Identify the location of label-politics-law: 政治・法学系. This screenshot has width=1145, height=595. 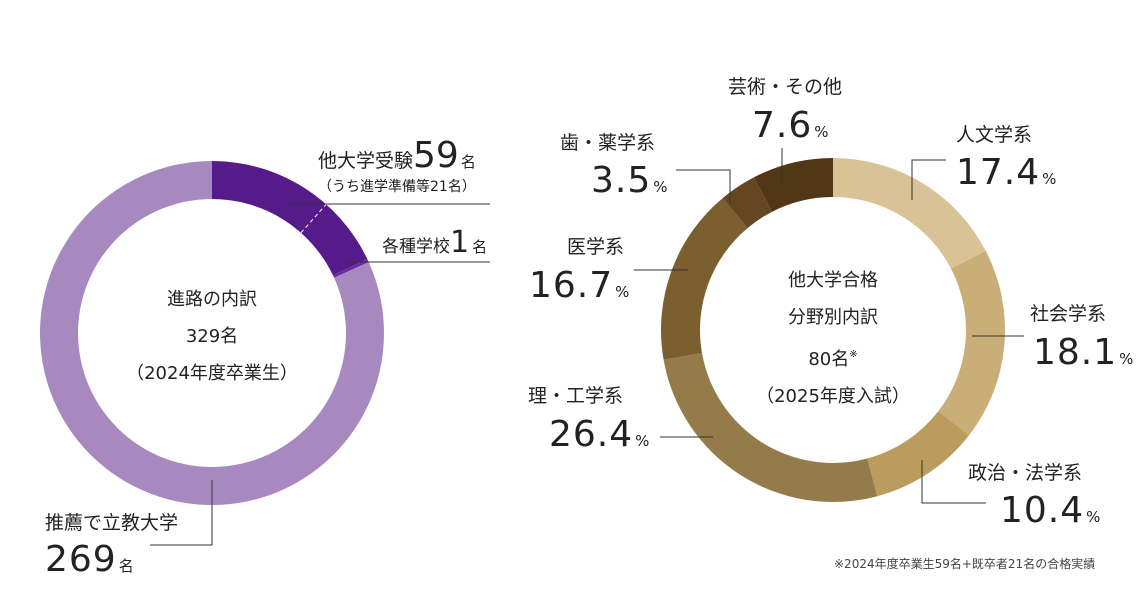
(1025, 473).